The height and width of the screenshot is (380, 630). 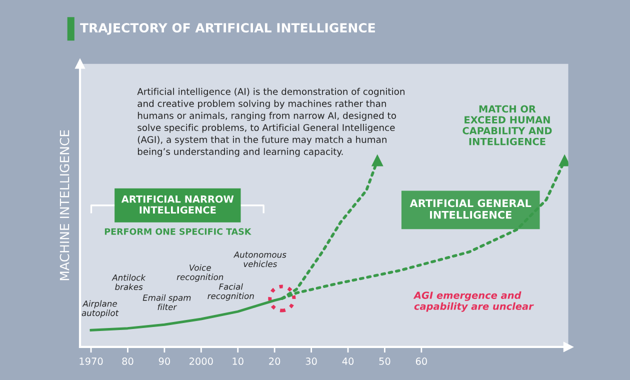 I want to click on x-tick-label: 80, so click(x=128, y=361).